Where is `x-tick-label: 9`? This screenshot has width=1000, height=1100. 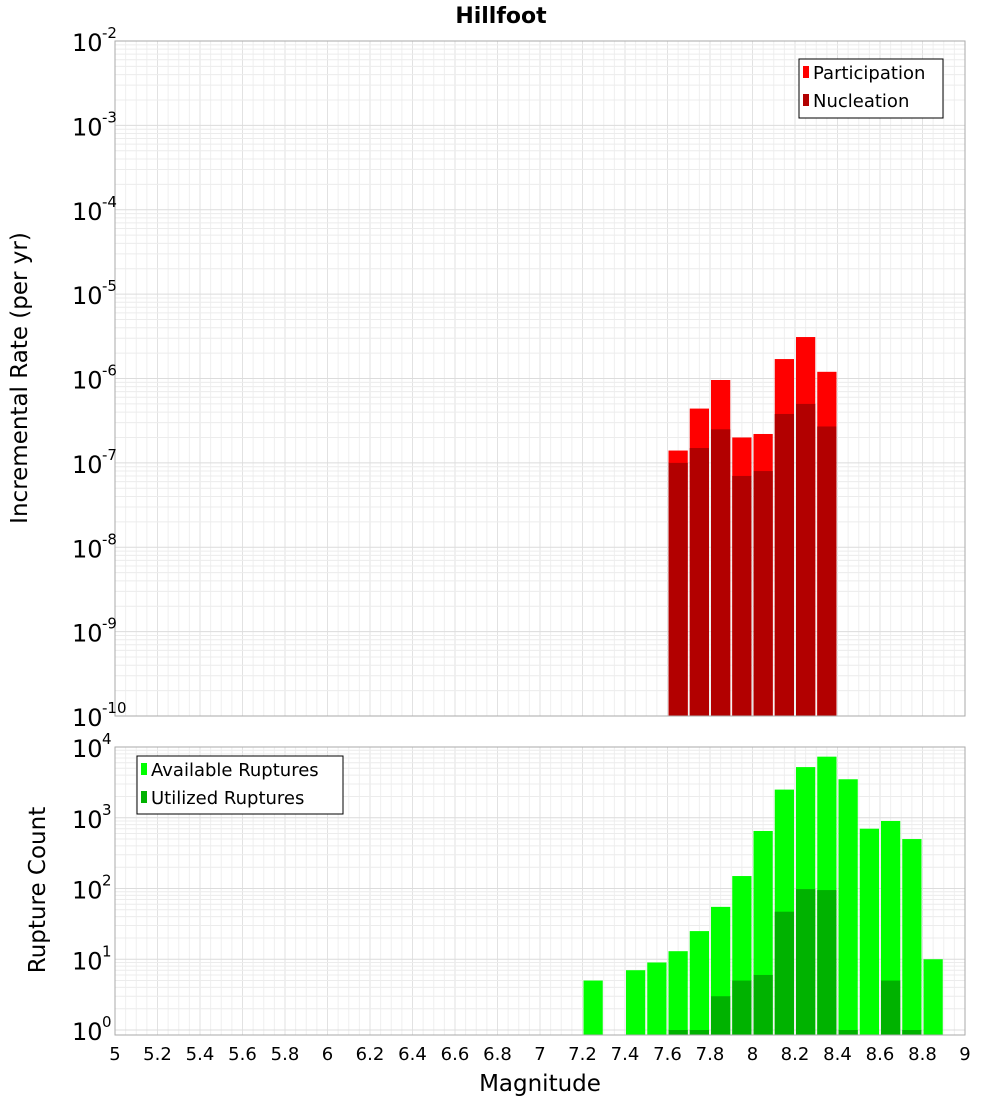 x-tick-label: 9 is located at coordinates (964, 1054).